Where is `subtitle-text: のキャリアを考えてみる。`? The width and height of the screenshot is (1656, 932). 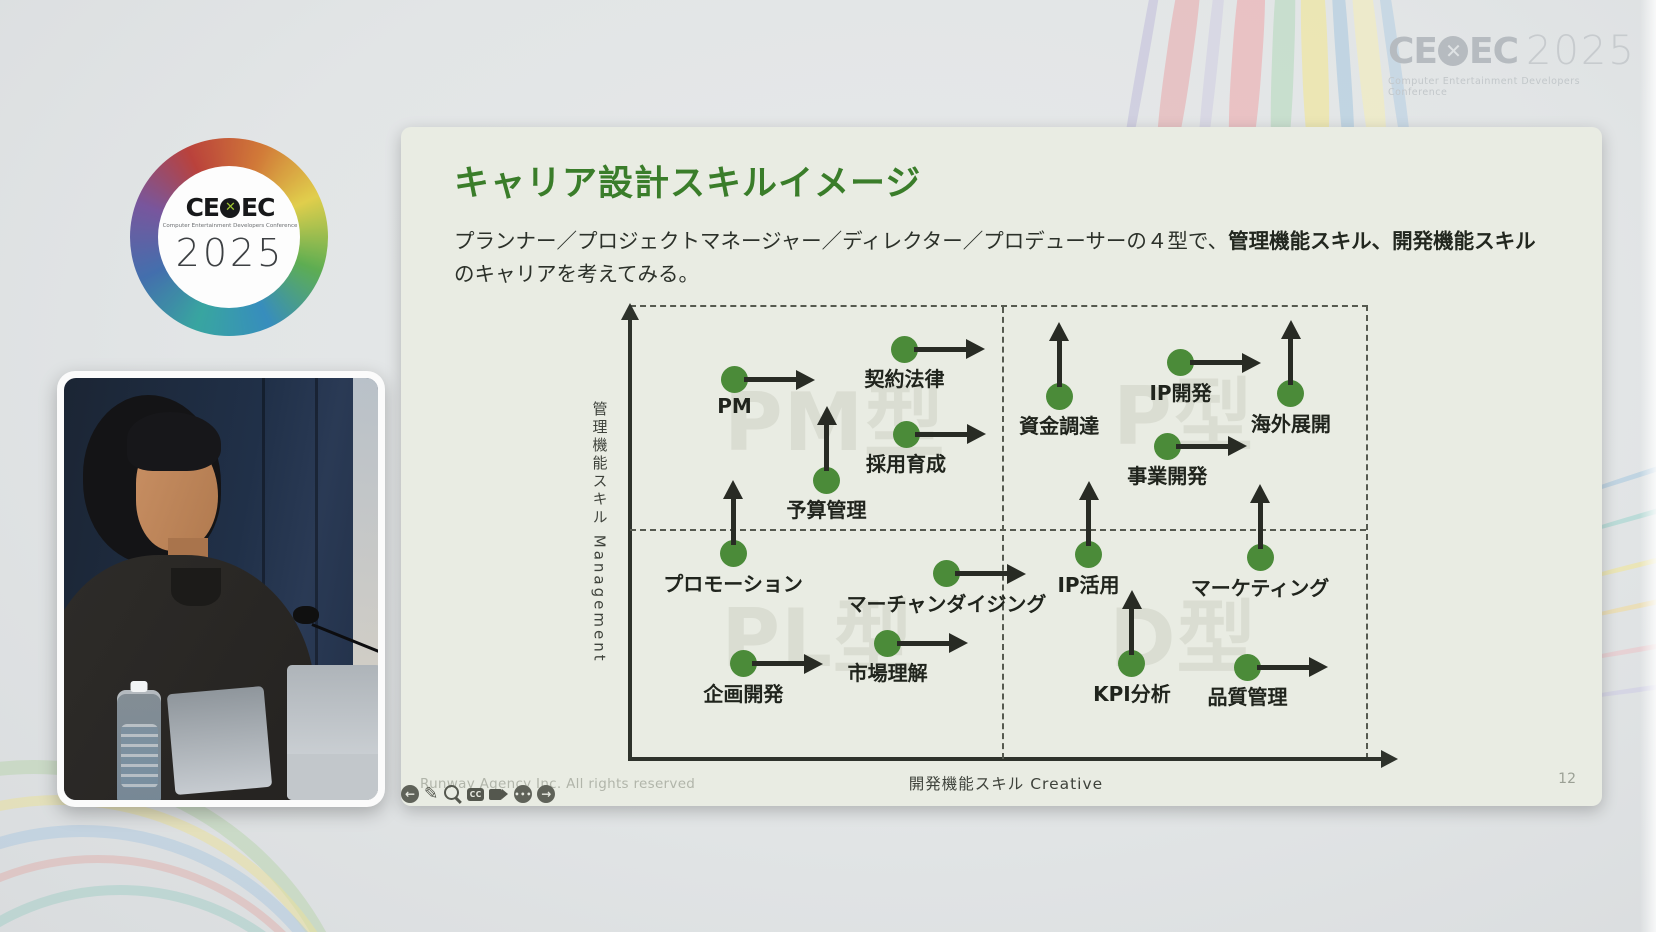
subtitle-text: のキャリアを考えてみる。 is located at coordinates (576, 274).